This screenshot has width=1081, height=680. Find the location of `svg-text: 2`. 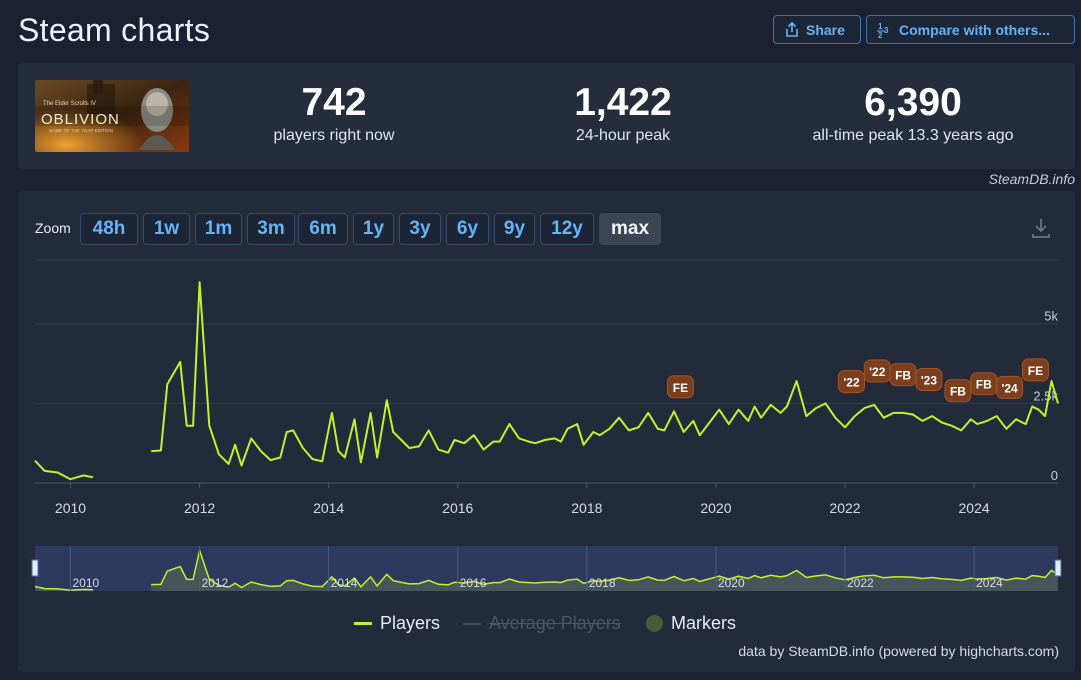

svg-text: 2 is located at coordinates (880, 35).